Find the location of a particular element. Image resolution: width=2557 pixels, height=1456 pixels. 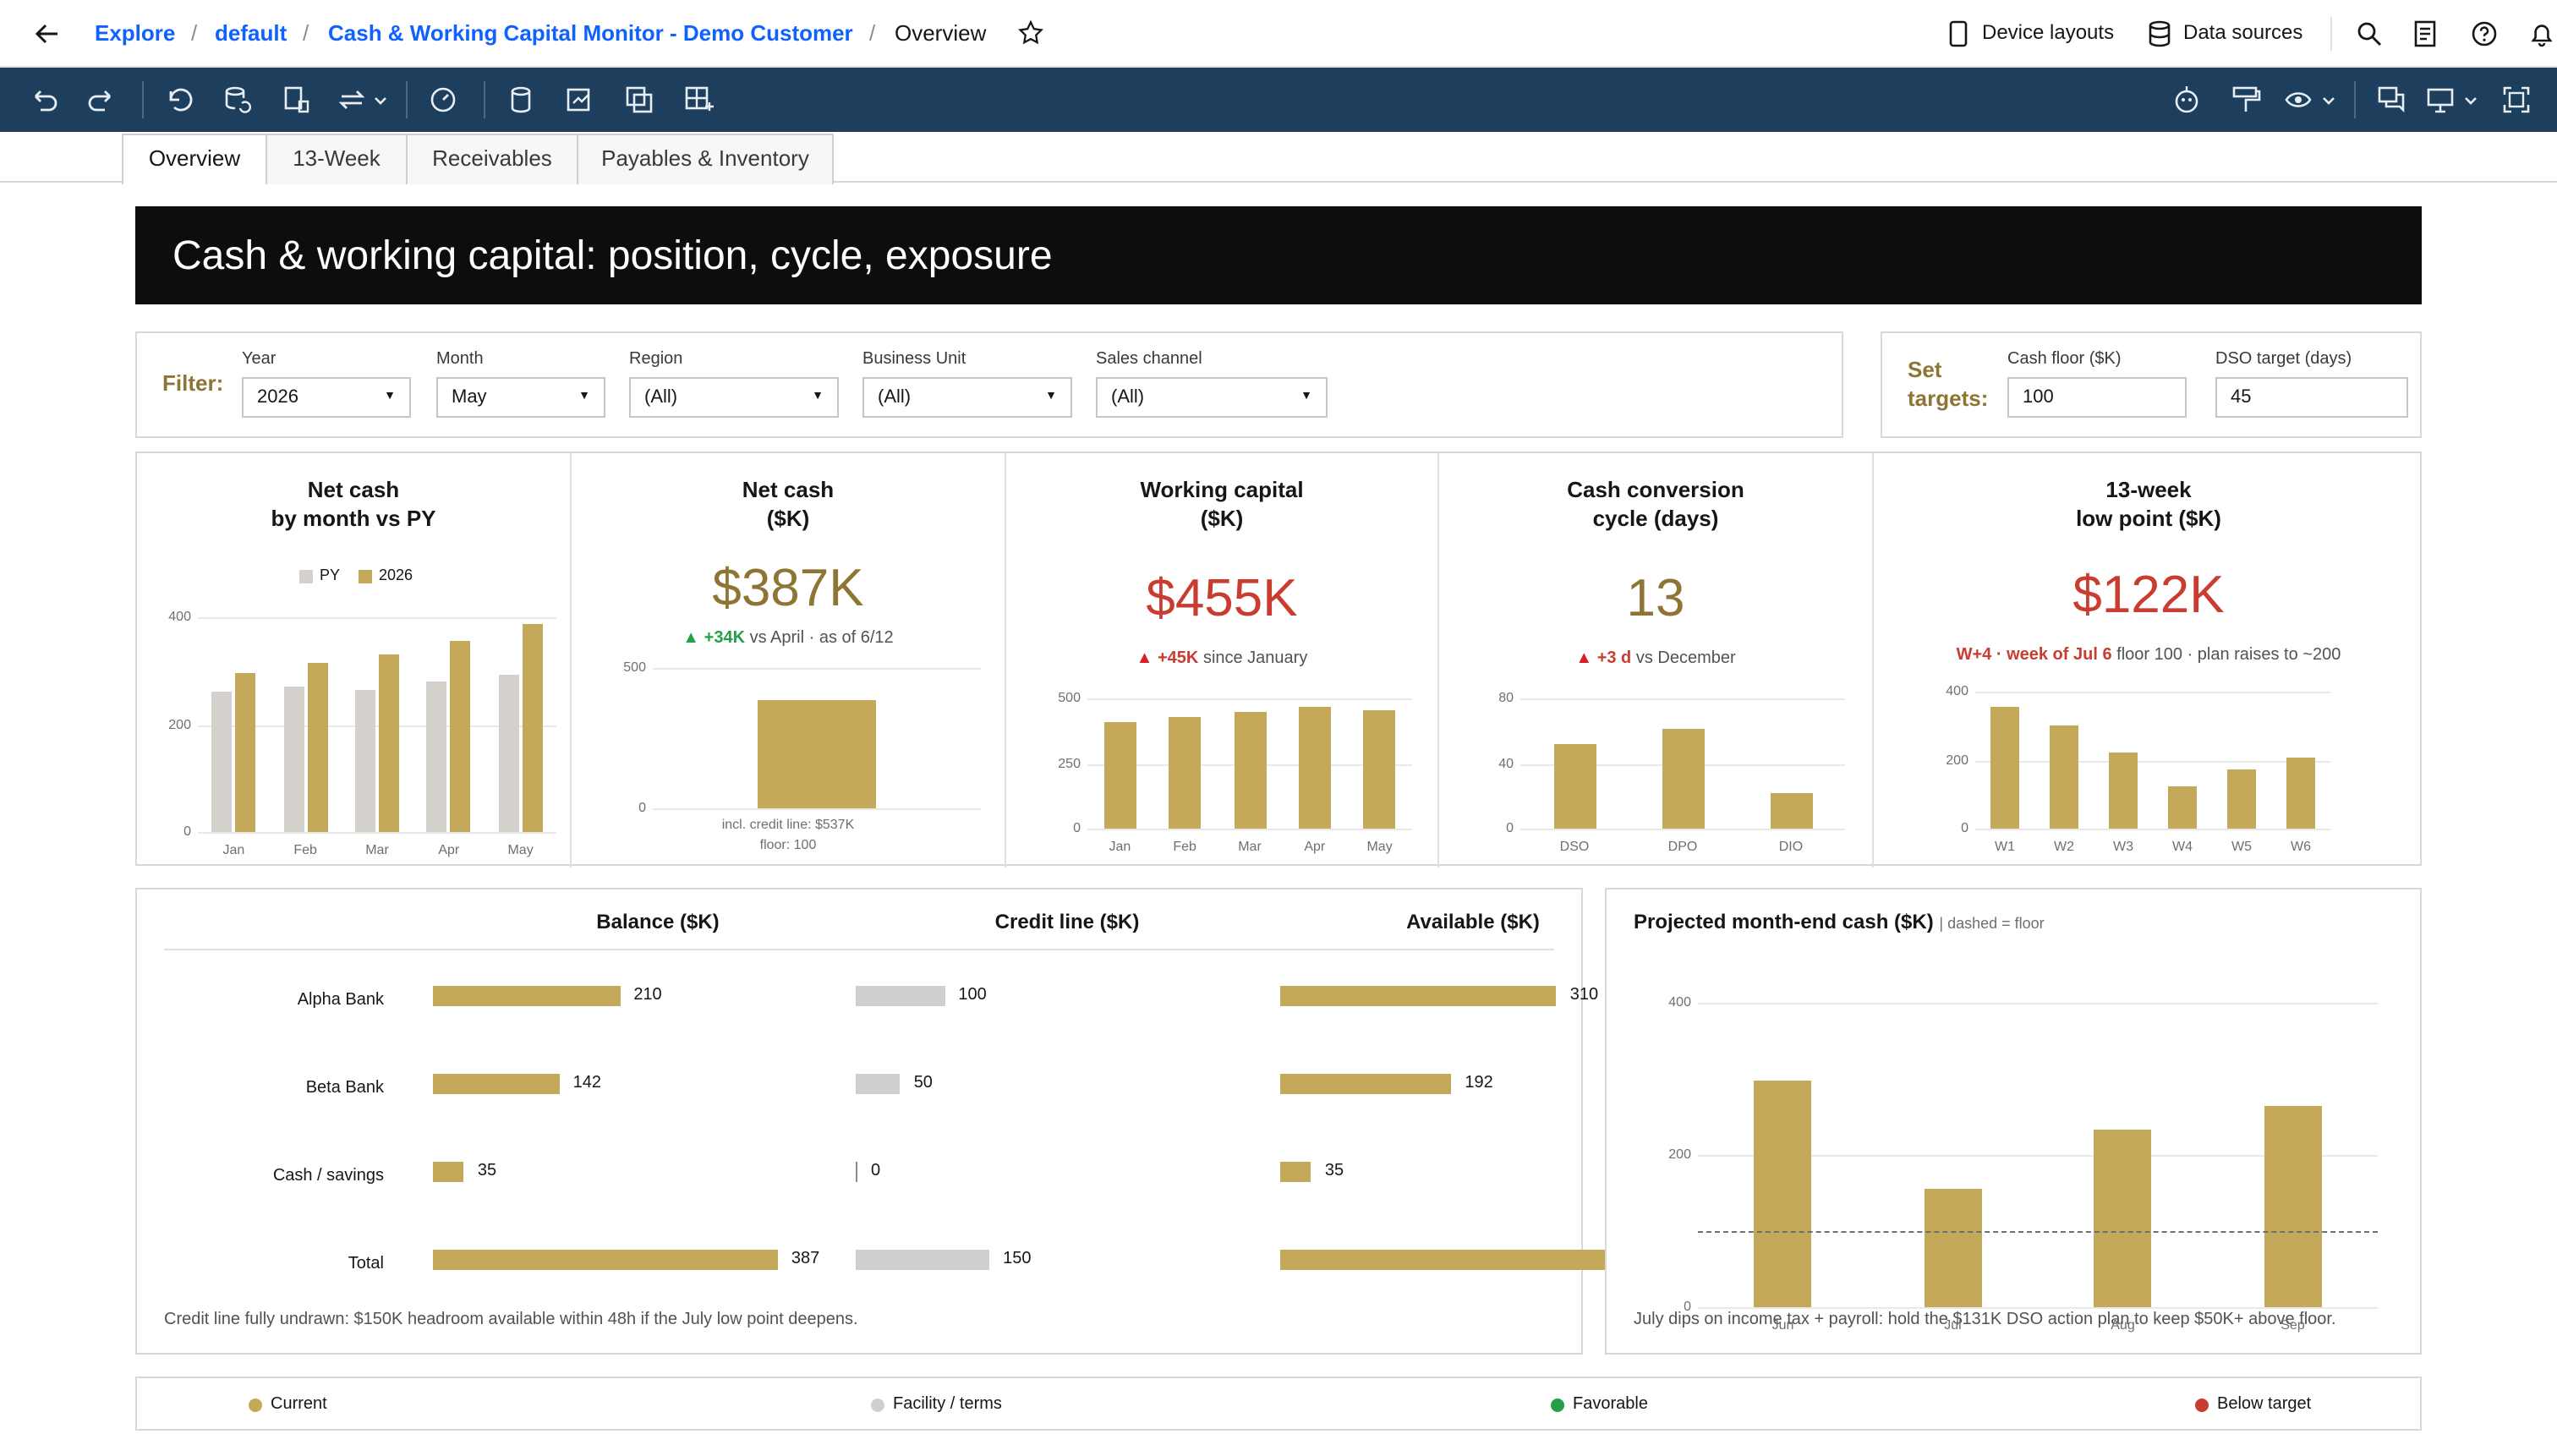

breadcrumb-explore: Explore is located at coordinates (135, 33).